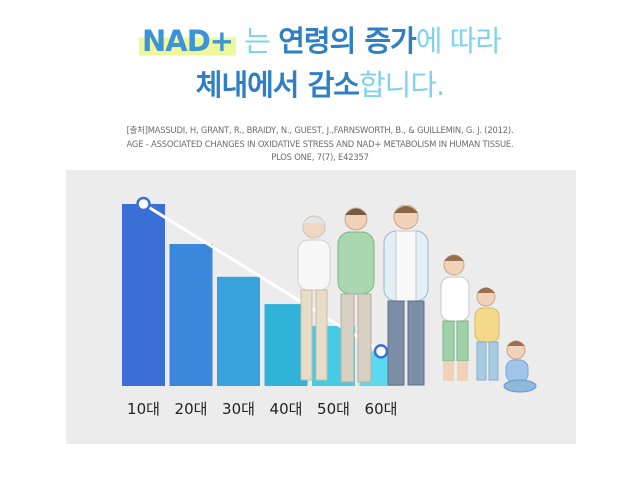  What do you see at coordinates (143, 295) in the screenshot?
I see `bar-10대` at bounding box center [143, 295].